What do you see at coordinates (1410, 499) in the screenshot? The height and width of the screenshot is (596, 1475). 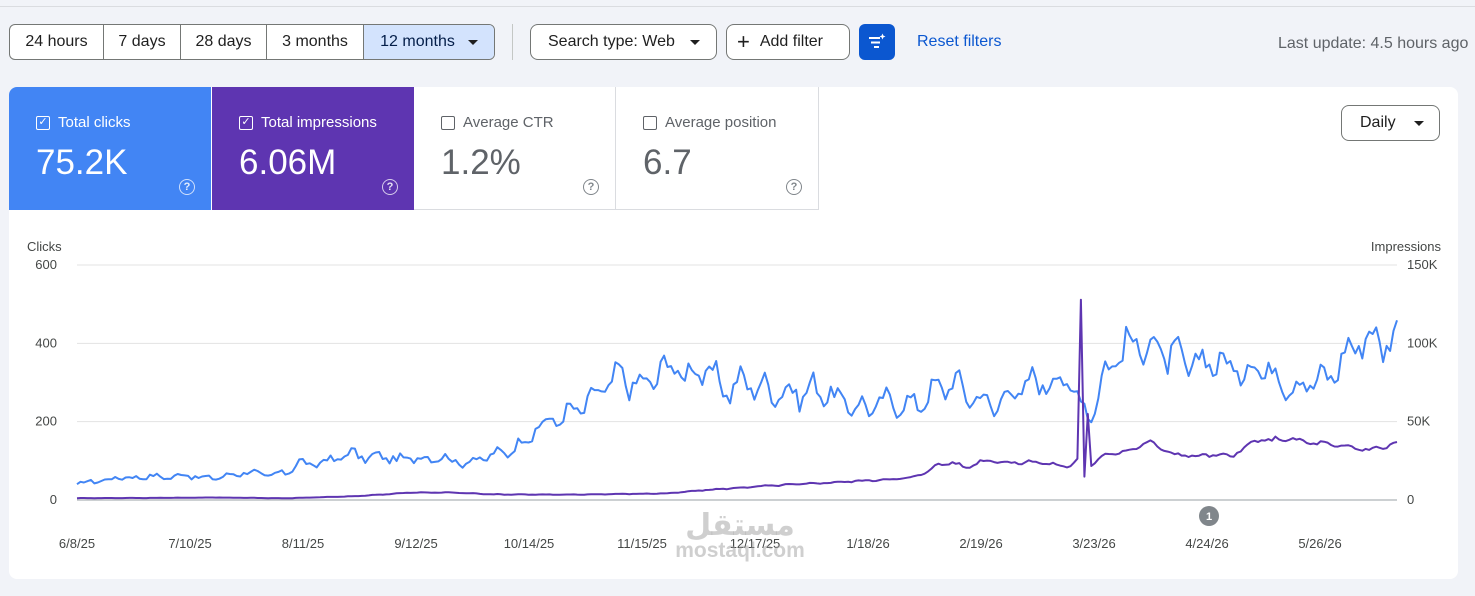 I see `y-right-tick-label: 0` at bounding box center [1410, 499].